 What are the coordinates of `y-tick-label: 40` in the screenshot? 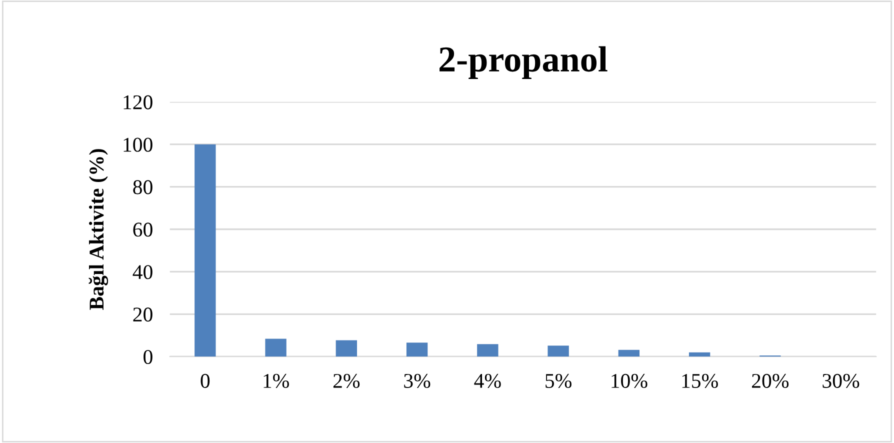 It's located at (142, 272).